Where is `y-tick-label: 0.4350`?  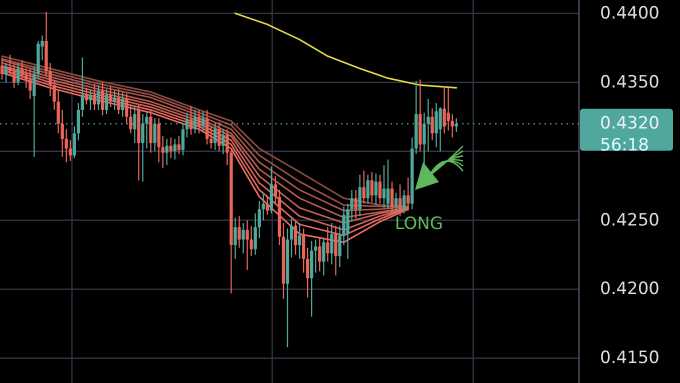 y-tick-label: 0.4350 is located at coordinates (630, 82).